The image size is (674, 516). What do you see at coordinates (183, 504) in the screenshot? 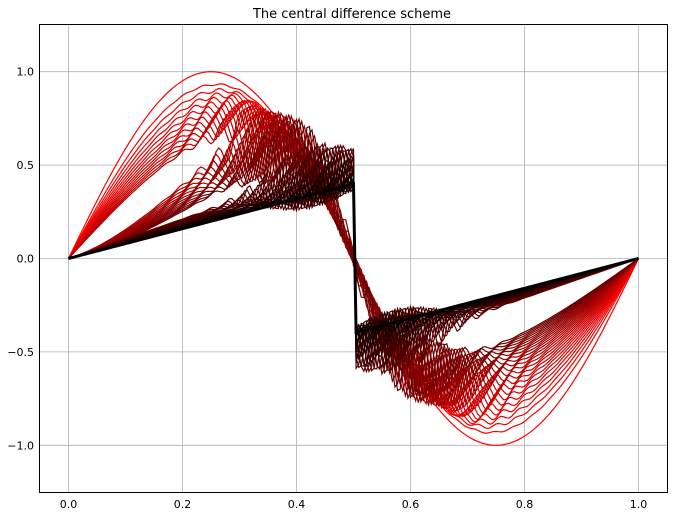
I see `x-tick-label: 0.2` at bounding box center [183, 504].